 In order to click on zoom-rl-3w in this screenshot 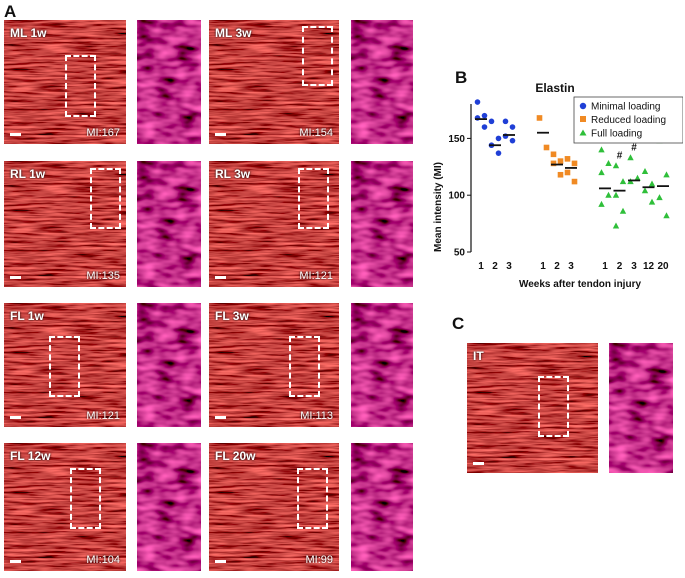, I will do `click(382, 224)`.